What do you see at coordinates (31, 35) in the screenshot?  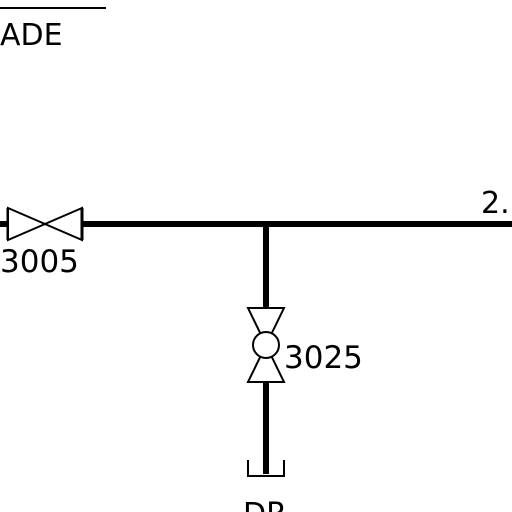 I see `title-label: ADE` at bounding box center [31, 35].